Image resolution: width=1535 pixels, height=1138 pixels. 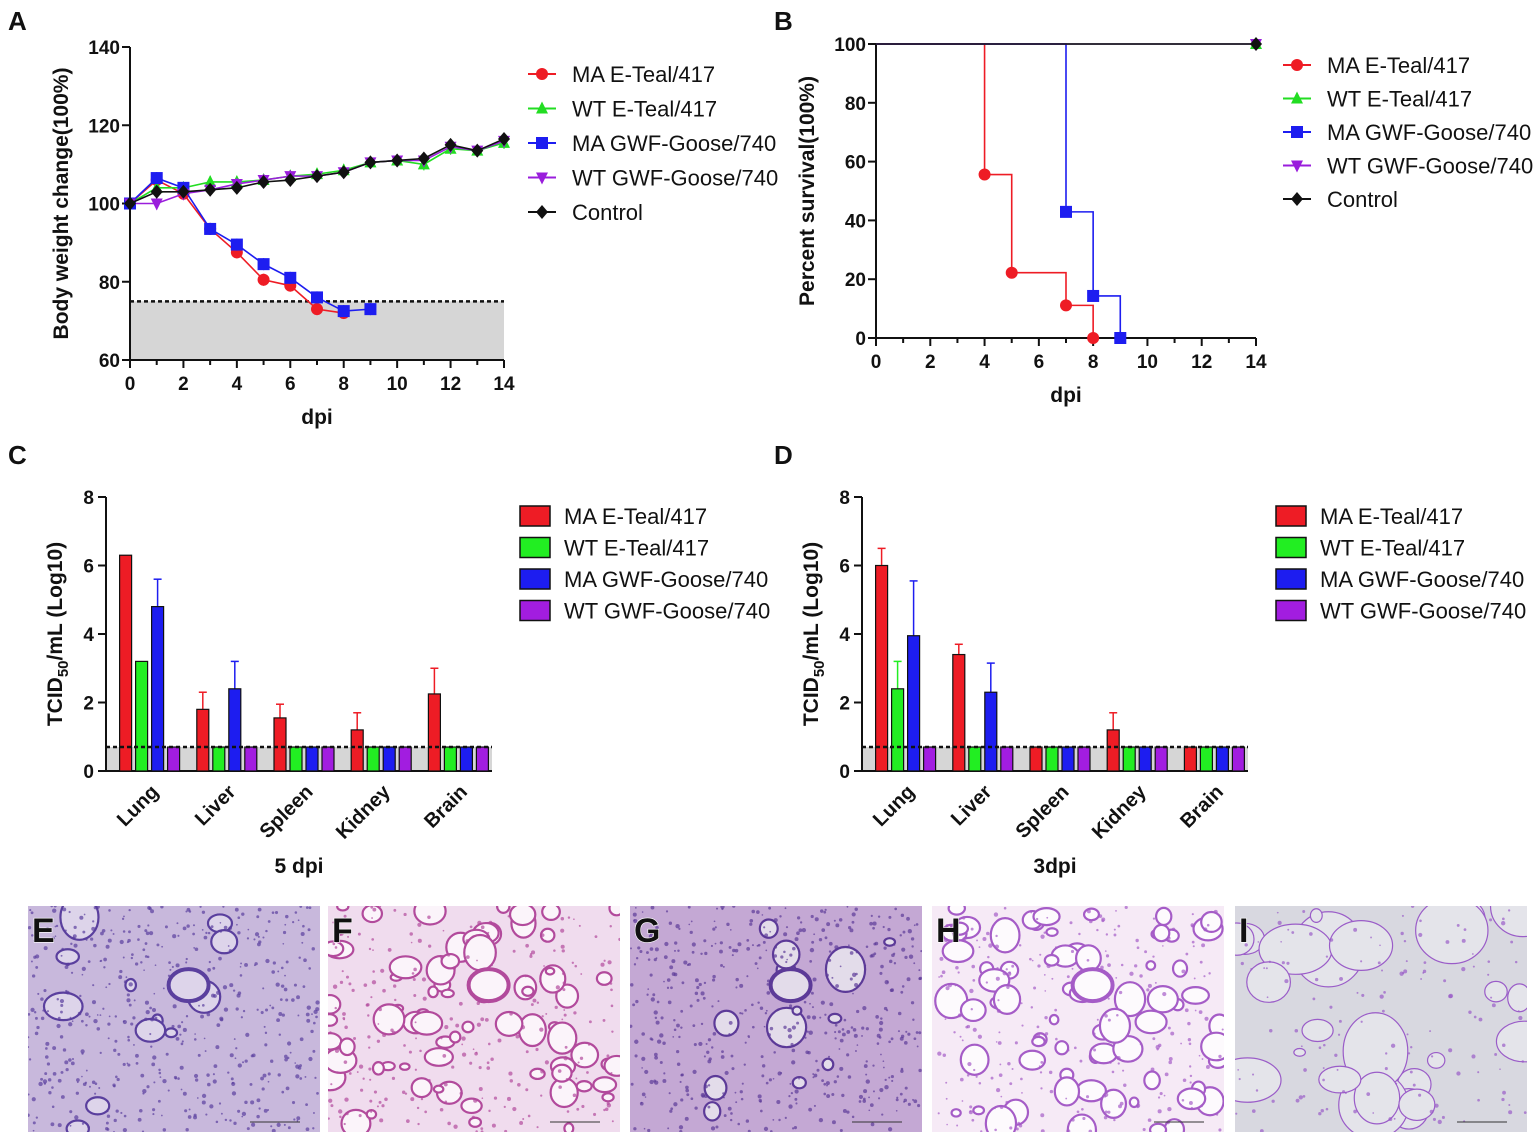 What do you see at coordinates (474, 1019) in the screenshot?
I see `histology-panel-f: F` at bounding box center [474, 1019].